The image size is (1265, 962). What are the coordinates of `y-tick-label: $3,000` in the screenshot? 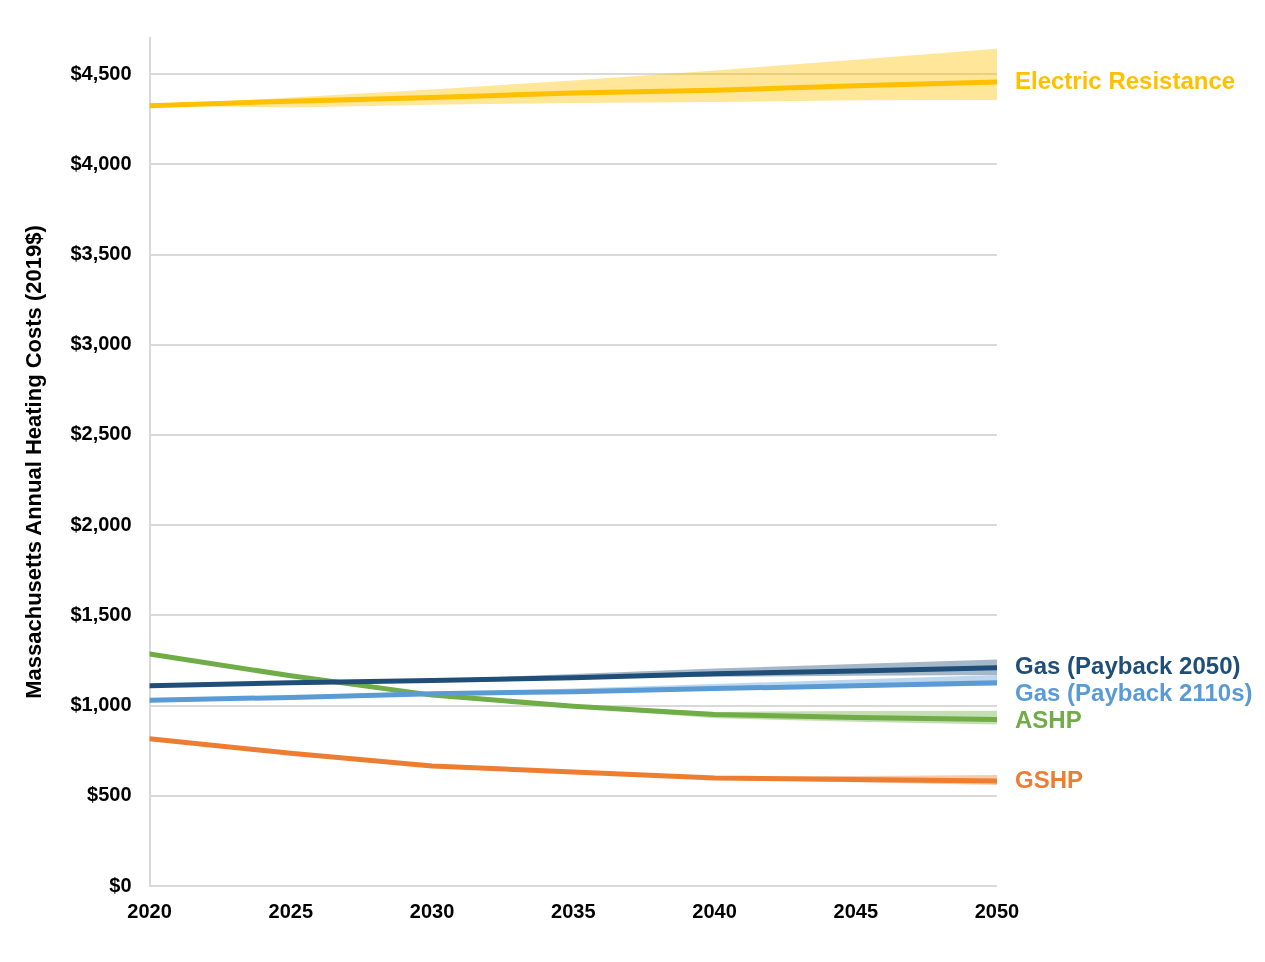 It's located at (101, 343).